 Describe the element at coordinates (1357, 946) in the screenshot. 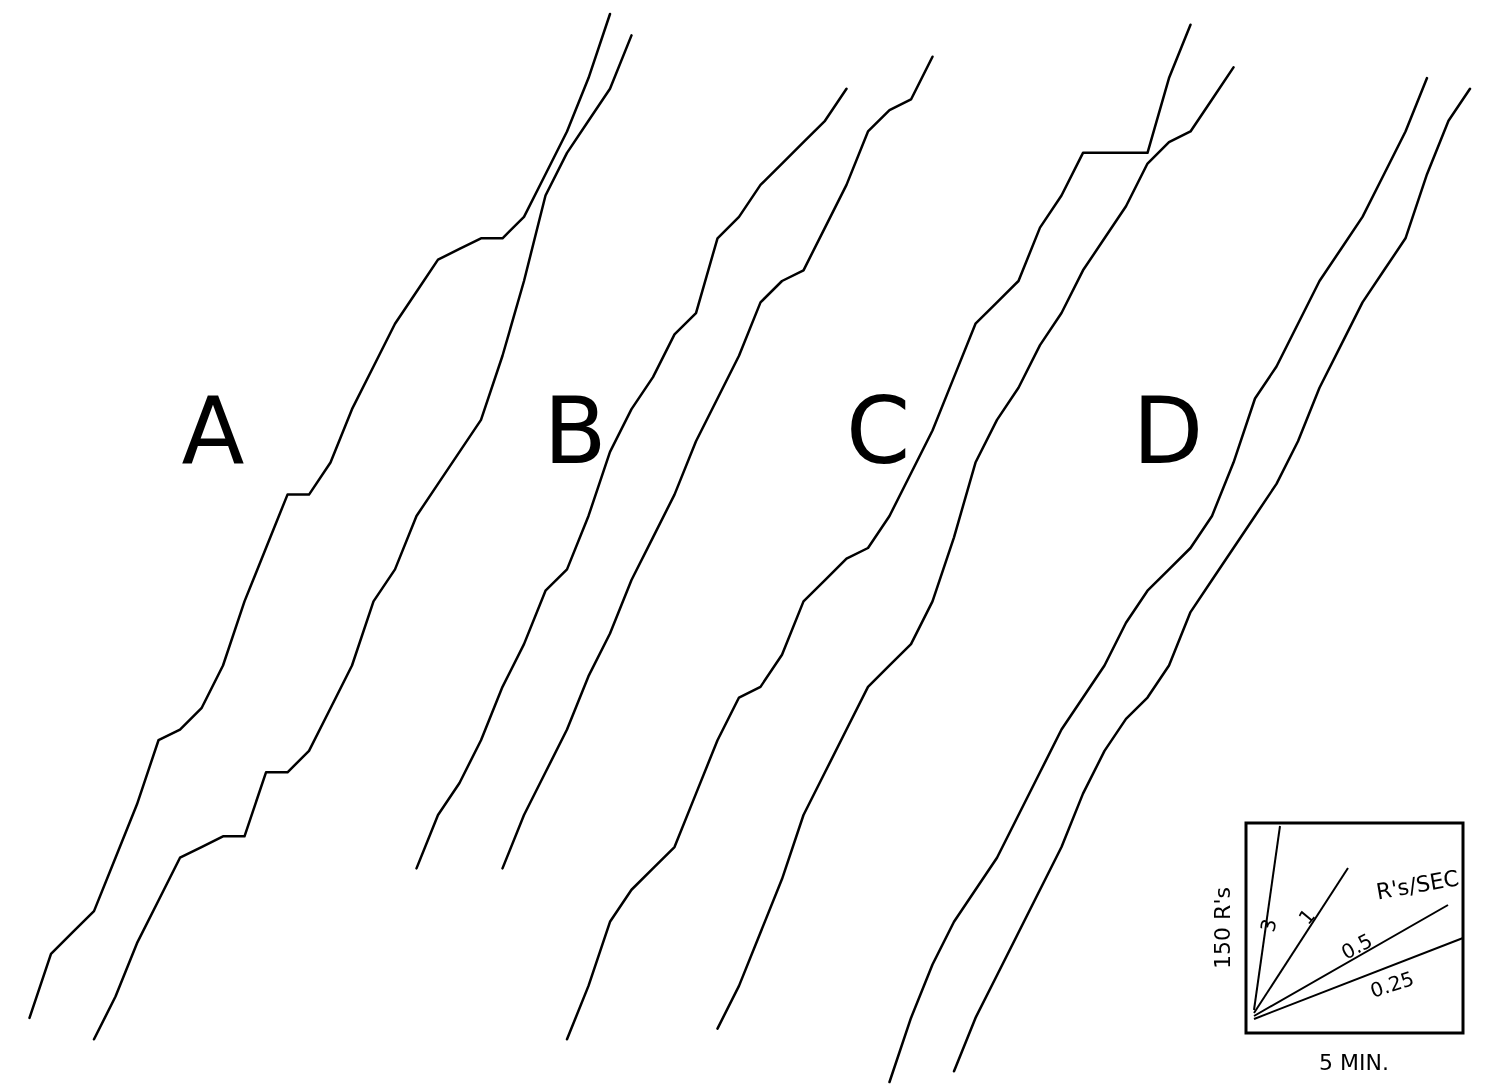

I see `annotation: 0.5` at that location.